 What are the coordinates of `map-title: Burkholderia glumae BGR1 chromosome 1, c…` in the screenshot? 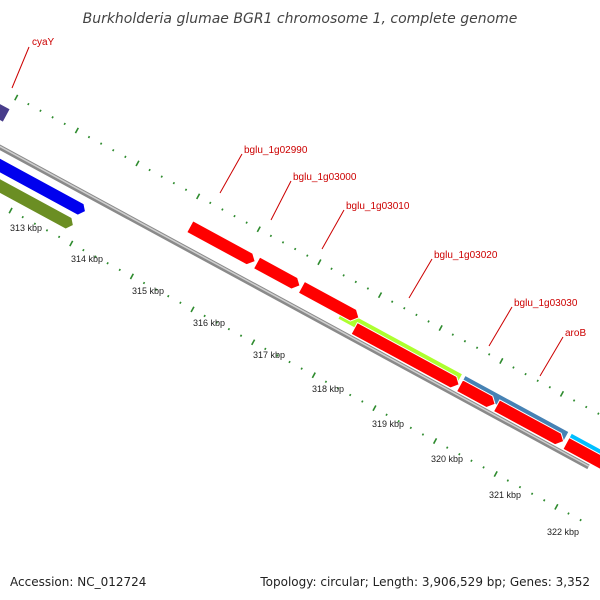 It's located at (300, 19).